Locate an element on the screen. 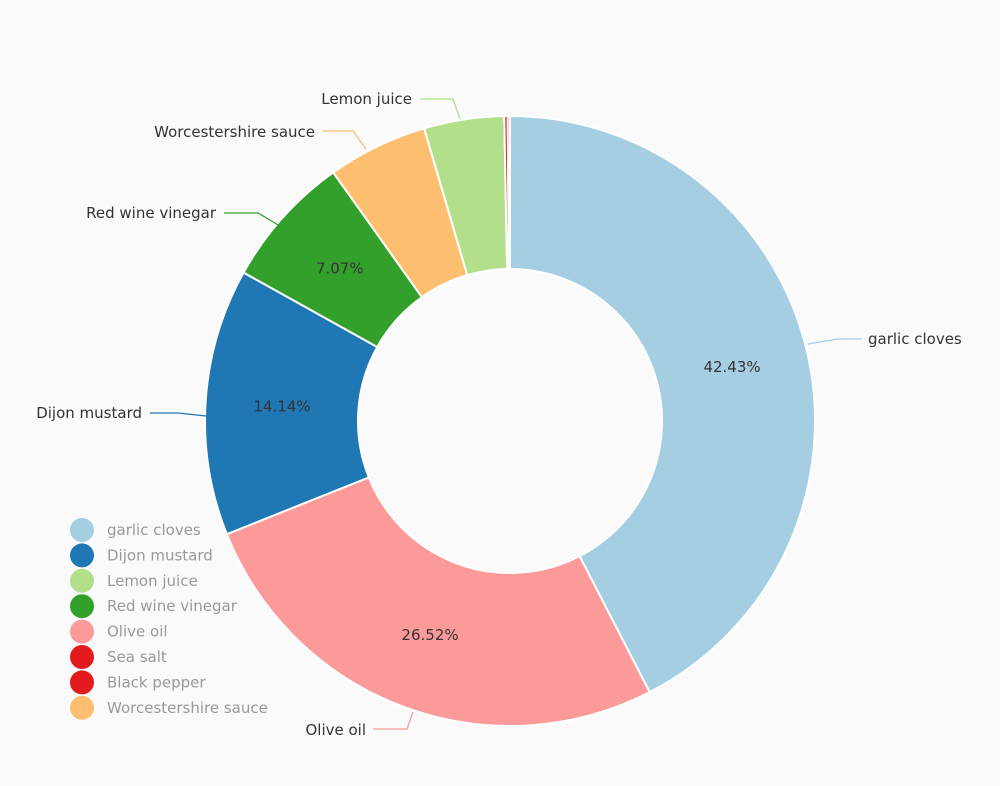  legend-item-red-wine-vinegar: Red wine vinegar is located at coordinates (154, 606).